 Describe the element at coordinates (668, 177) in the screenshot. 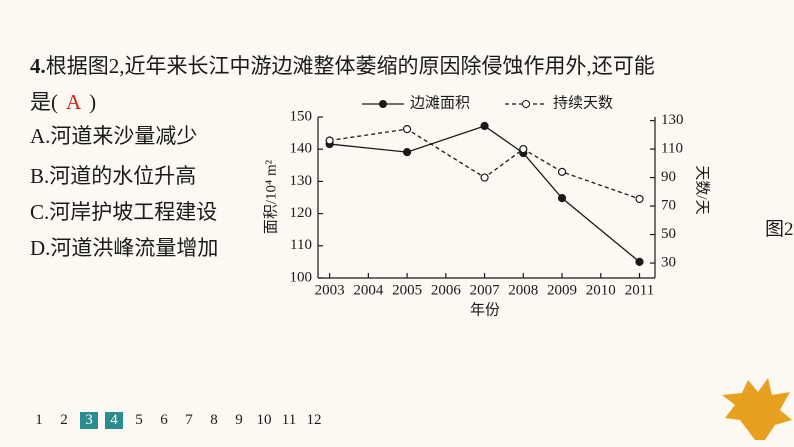

I see `y2-tick-label: 90` at that location.